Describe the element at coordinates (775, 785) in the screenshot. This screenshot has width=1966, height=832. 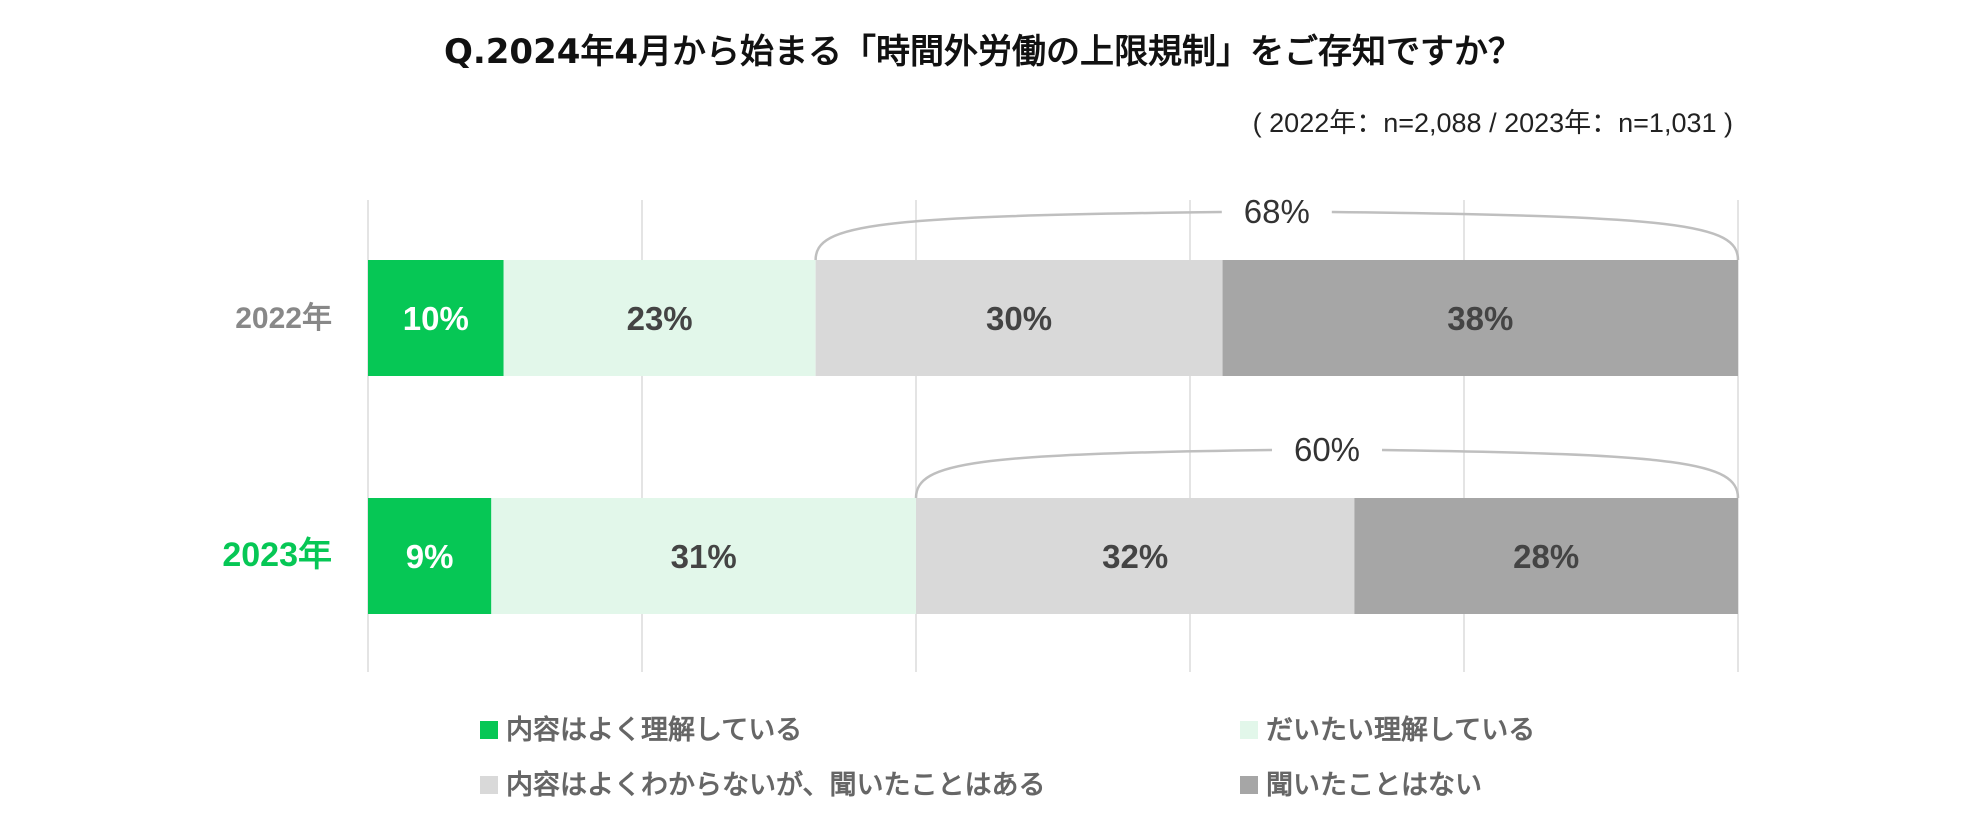
I see `legend-label: 内容はよくわからないが、聞いたことはある` at that location.